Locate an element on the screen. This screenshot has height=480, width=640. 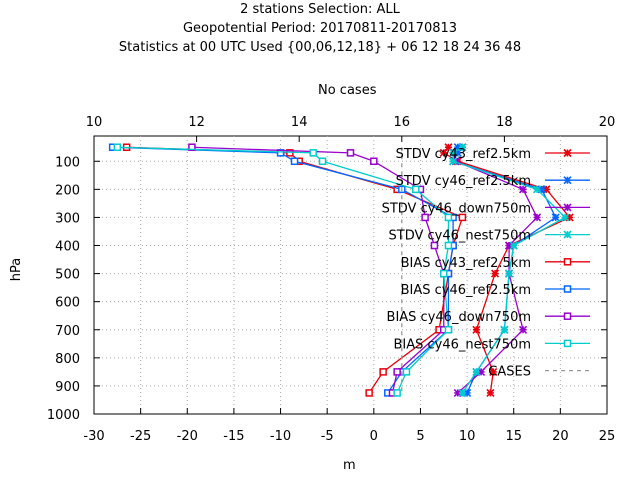
y-tick-label: 900 is located at coordinates (67, 387).